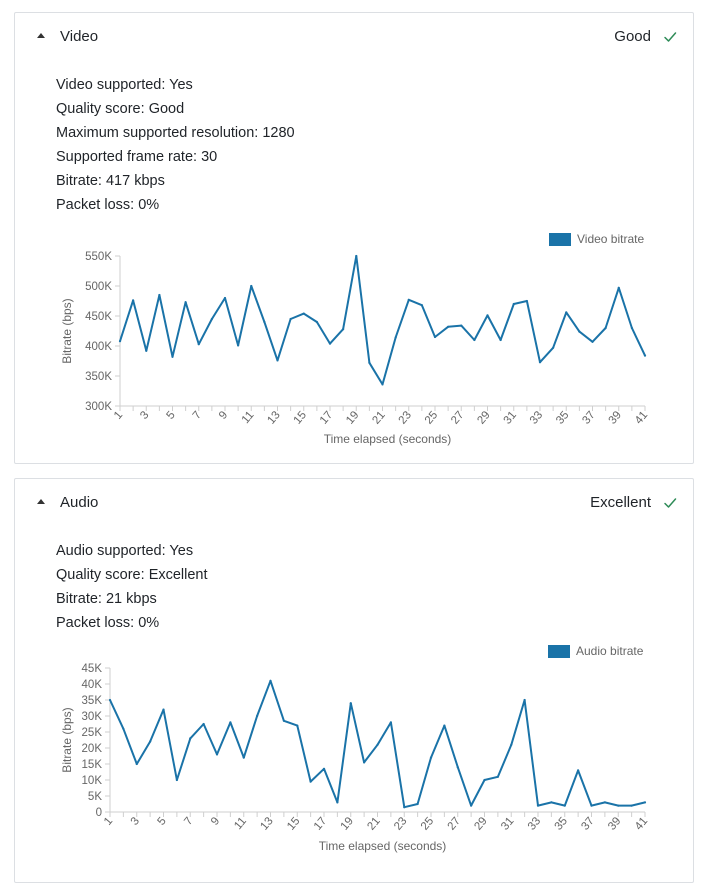 The height and width of the screenshot is (893, 710). I want to click on y-tick-label: 350K, so click(98, 377).